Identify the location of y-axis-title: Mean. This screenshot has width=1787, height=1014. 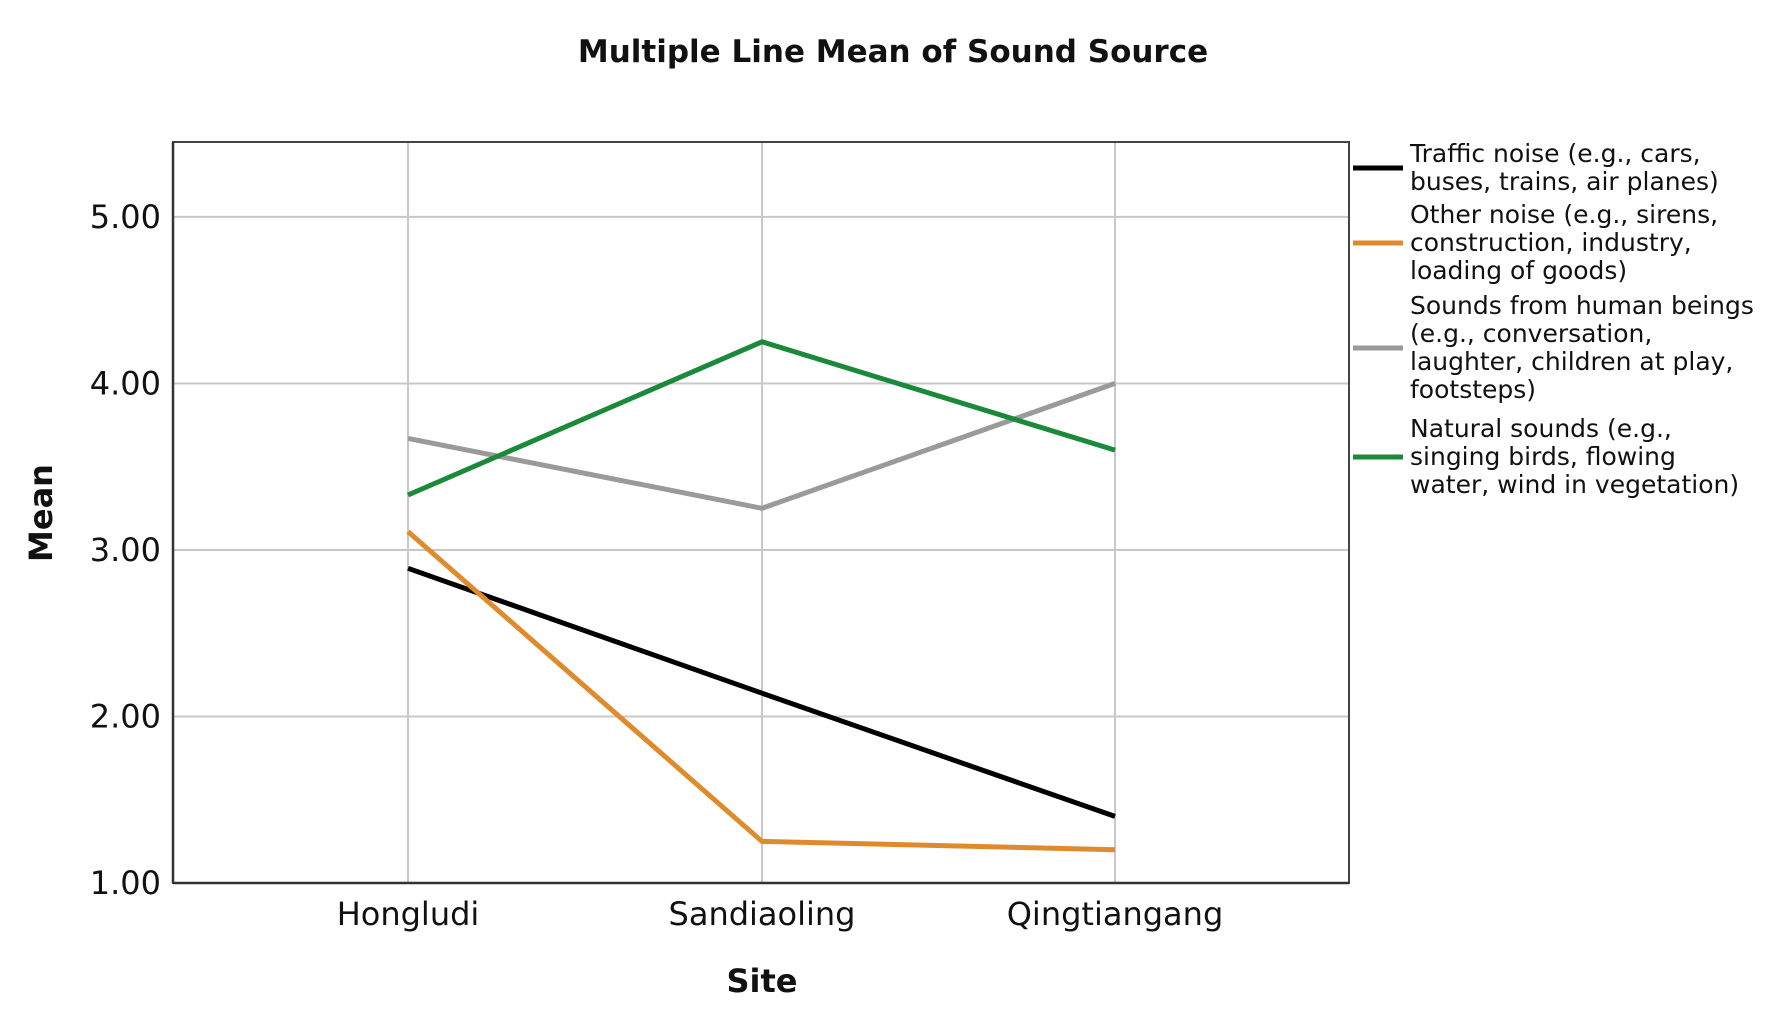
(41, 513).